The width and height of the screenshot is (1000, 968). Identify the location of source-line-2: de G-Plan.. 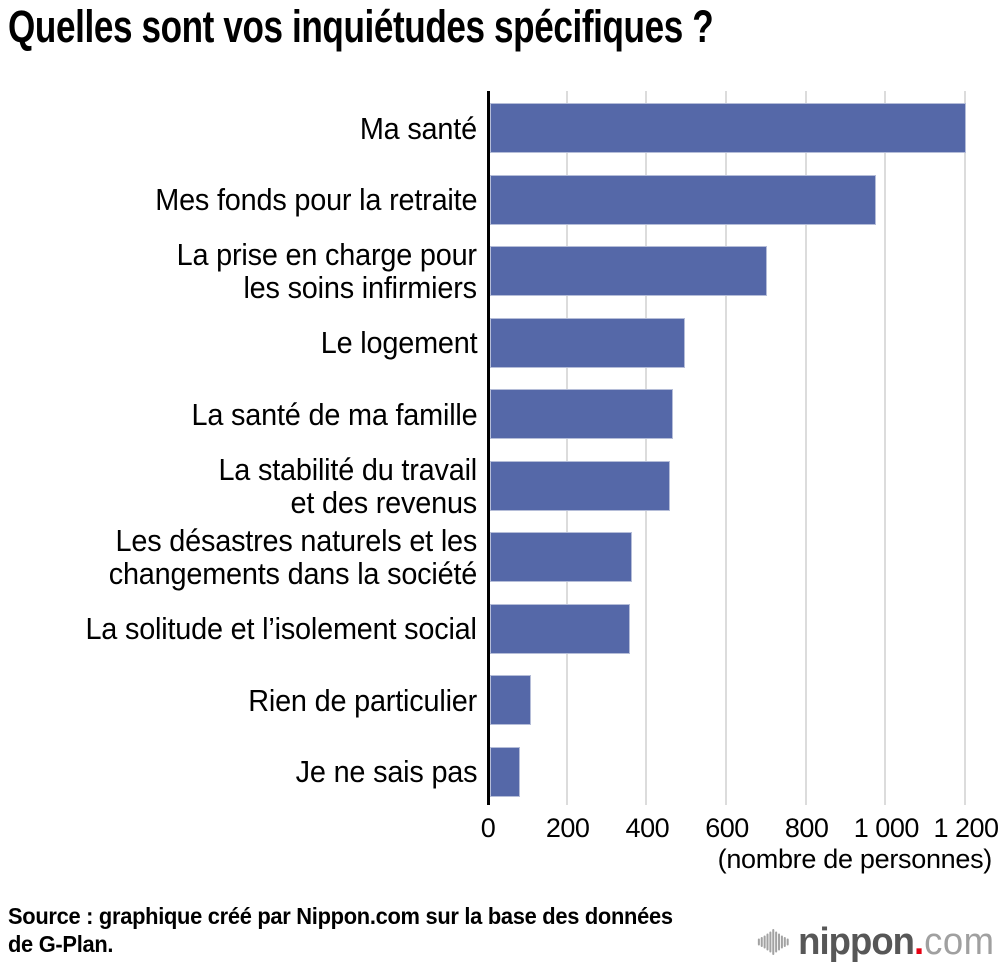
(61, 944).